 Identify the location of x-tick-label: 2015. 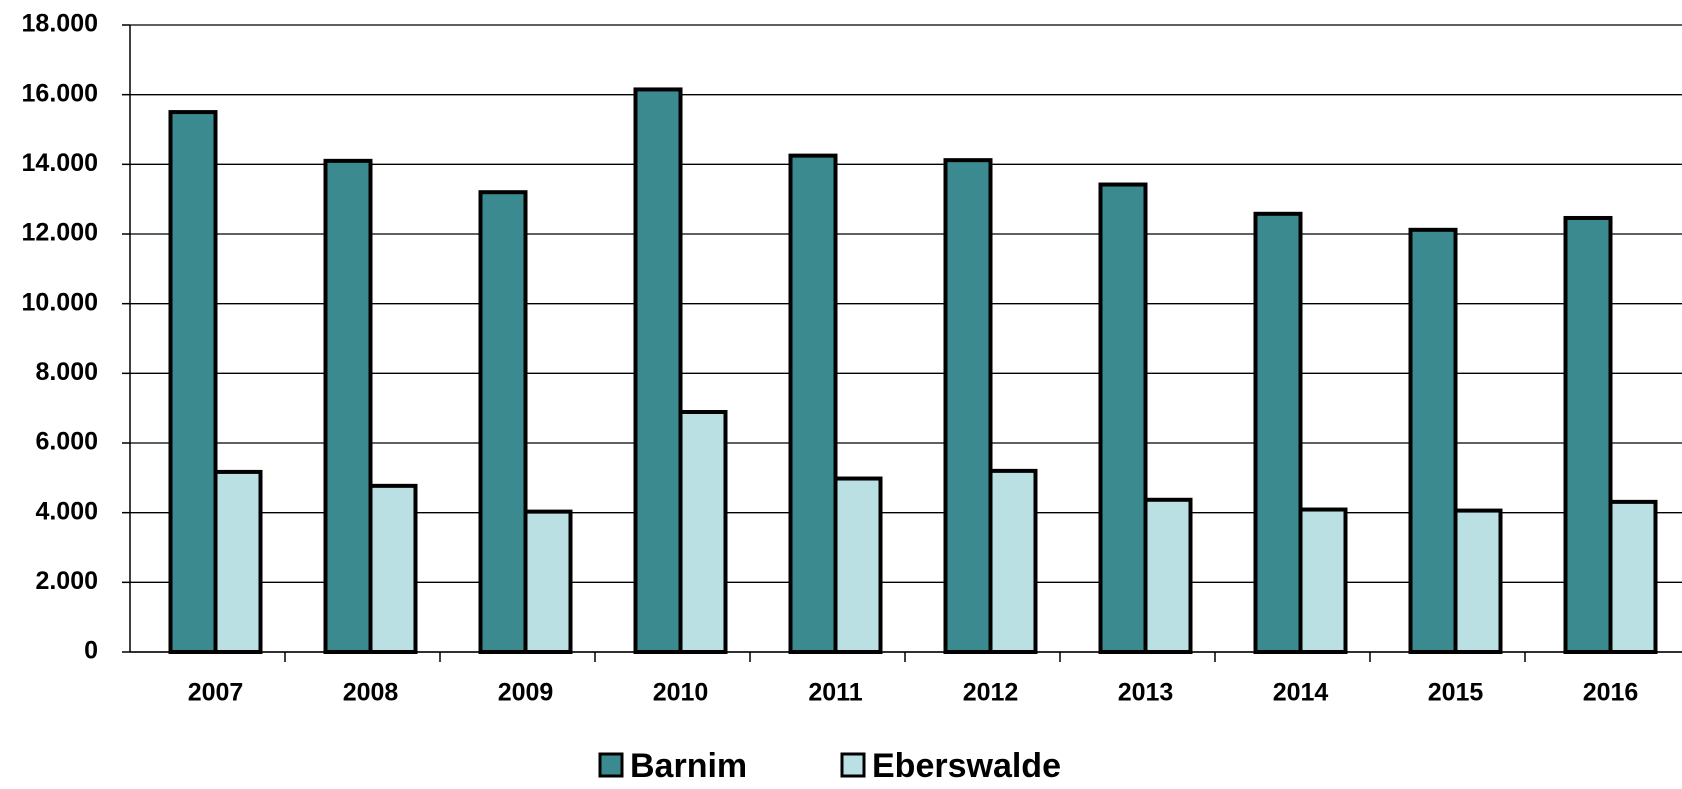
(1456, 693).